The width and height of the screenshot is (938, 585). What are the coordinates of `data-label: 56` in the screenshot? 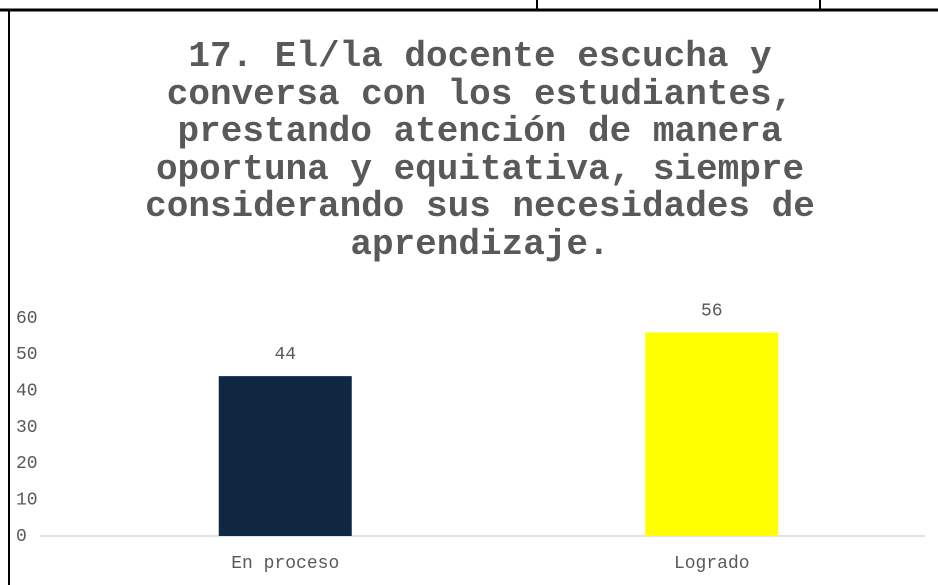 It's located at (712, 311).